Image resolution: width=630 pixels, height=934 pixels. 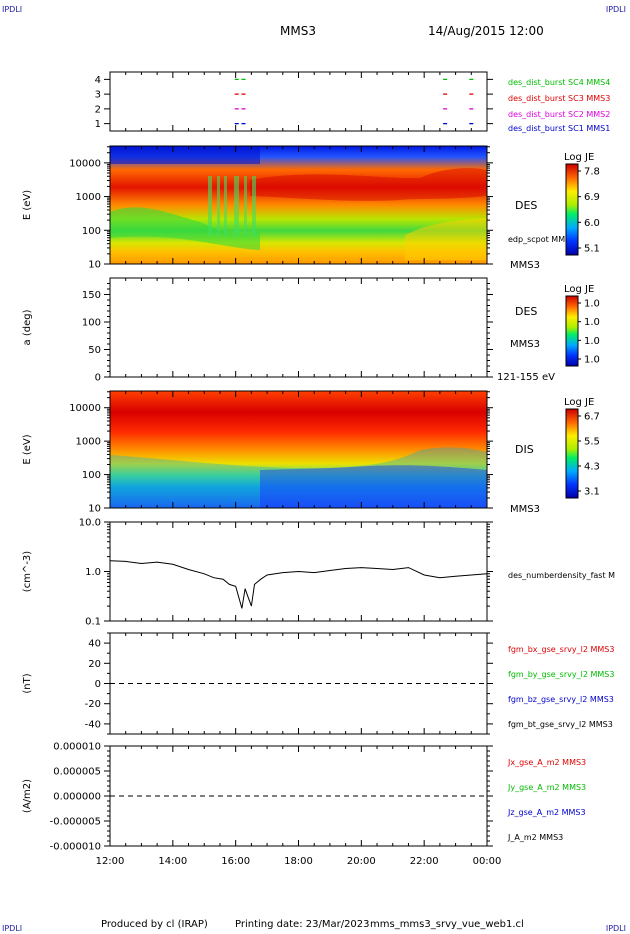 I want to click on density-axis-label: (cm^-3), so click(x=27, y=571).